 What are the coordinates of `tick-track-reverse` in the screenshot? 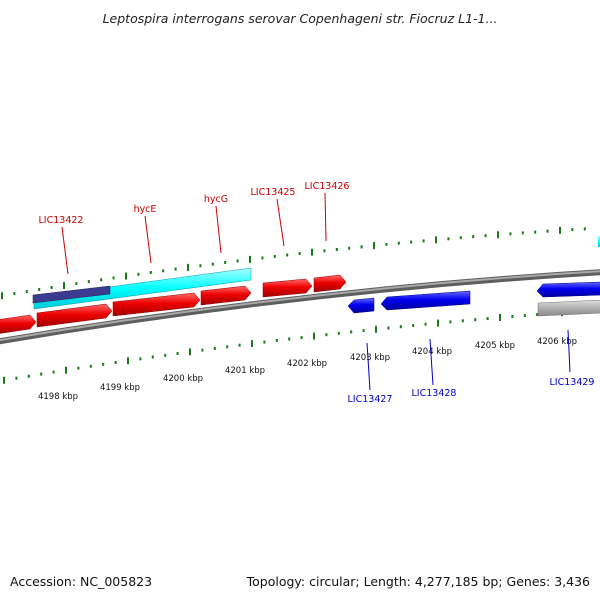 It's located at (295, 346).